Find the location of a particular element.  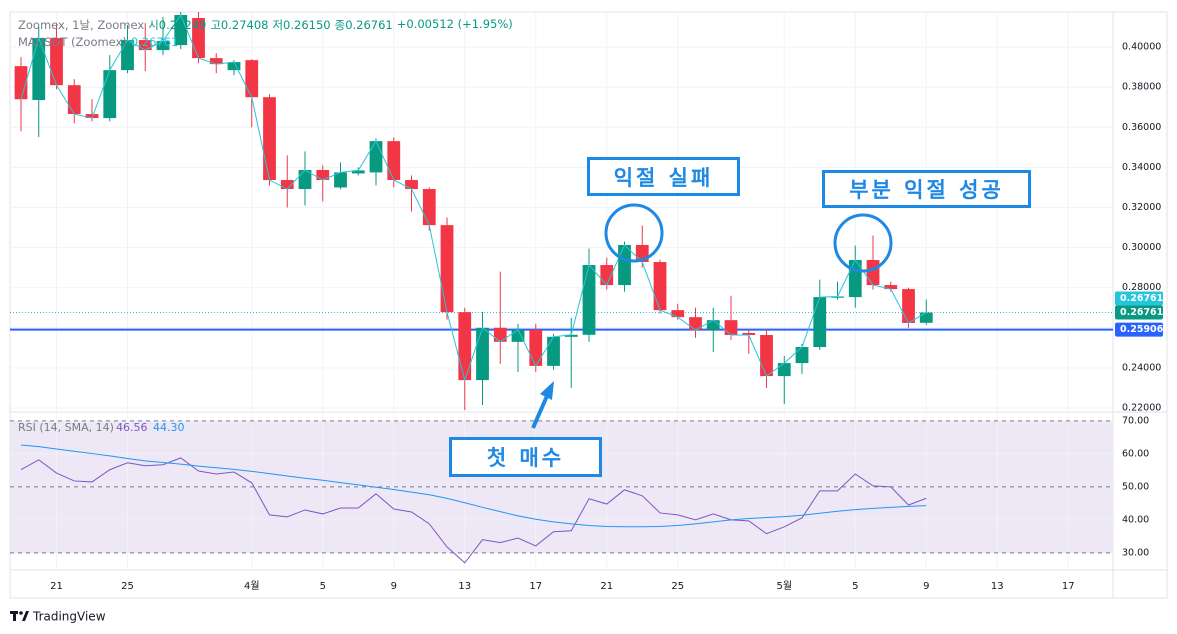

rsi-tick-label: 50.00 is located at coordinates (1135, 486).